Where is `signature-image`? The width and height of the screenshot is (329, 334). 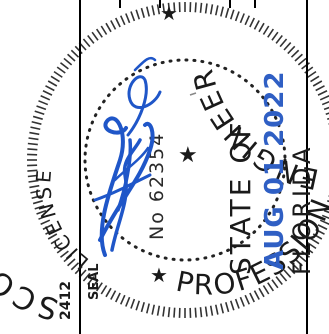 signature-image is located at coordinates (127, 156).